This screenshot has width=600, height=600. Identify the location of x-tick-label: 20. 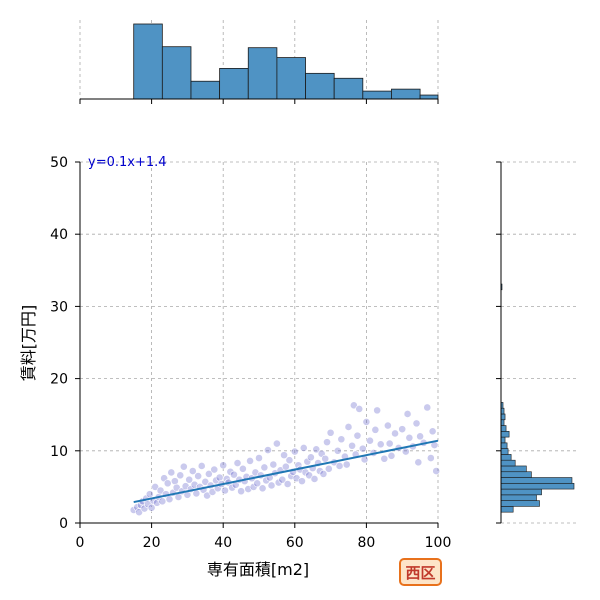
(152, 543).